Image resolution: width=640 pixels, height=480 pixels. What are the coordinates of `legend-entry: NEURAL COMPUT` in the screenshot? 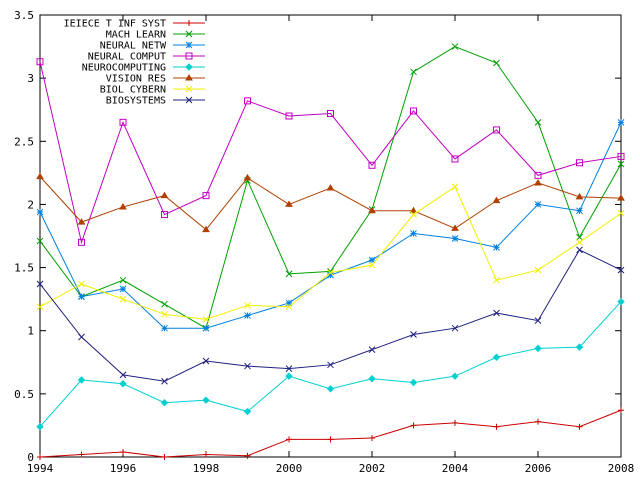 It's located at (146, 57).